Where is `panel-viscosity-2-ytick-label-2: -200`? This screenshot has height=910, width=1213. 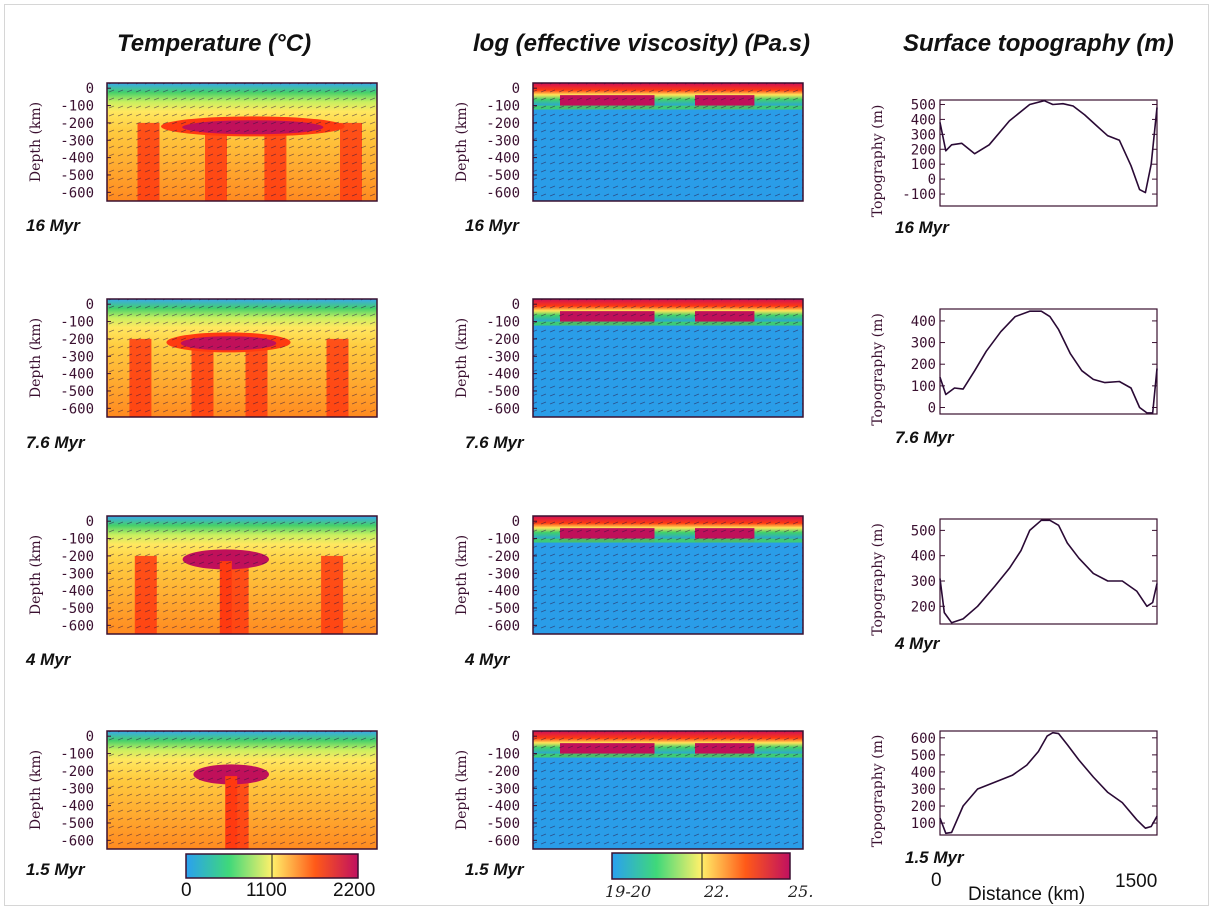
panel-viscosity-2-ytick-label-2: -200 is located at coordinates (503, 557).